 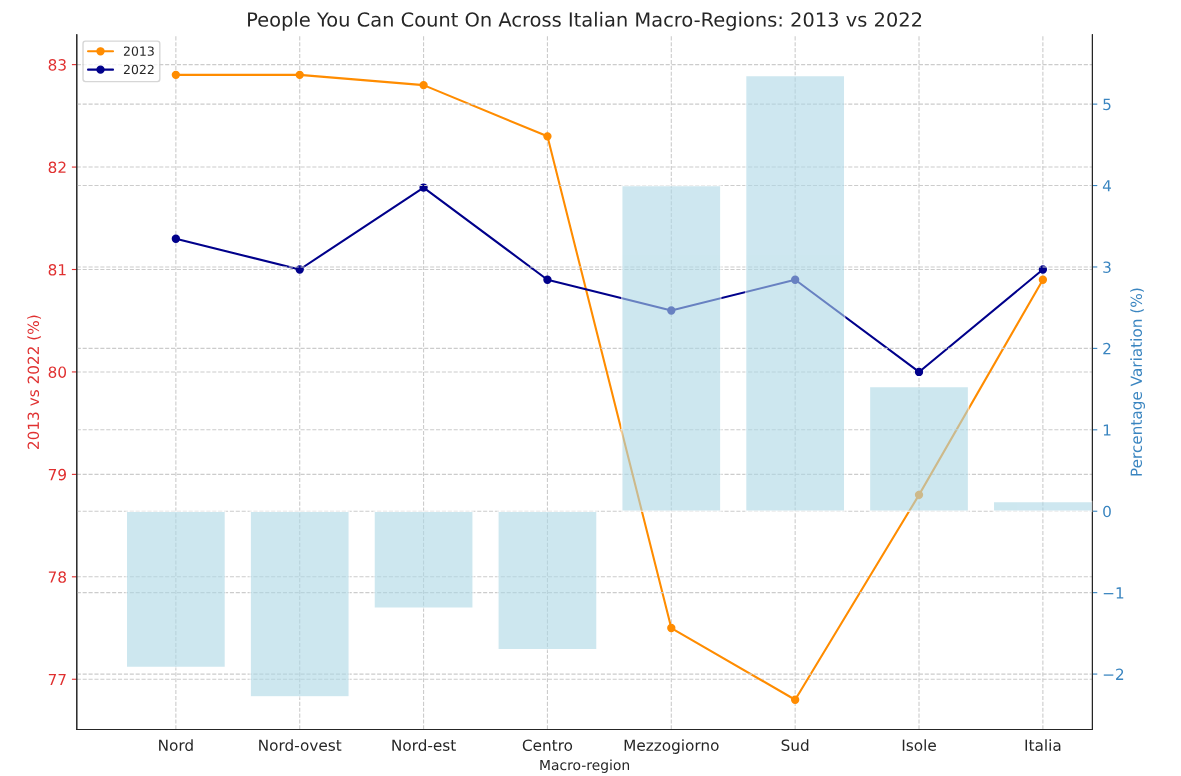 What do you see at coordinates (57, 167) in the screenshot?
I see `y-tick-label: 82` at bounding box center [57, 167].